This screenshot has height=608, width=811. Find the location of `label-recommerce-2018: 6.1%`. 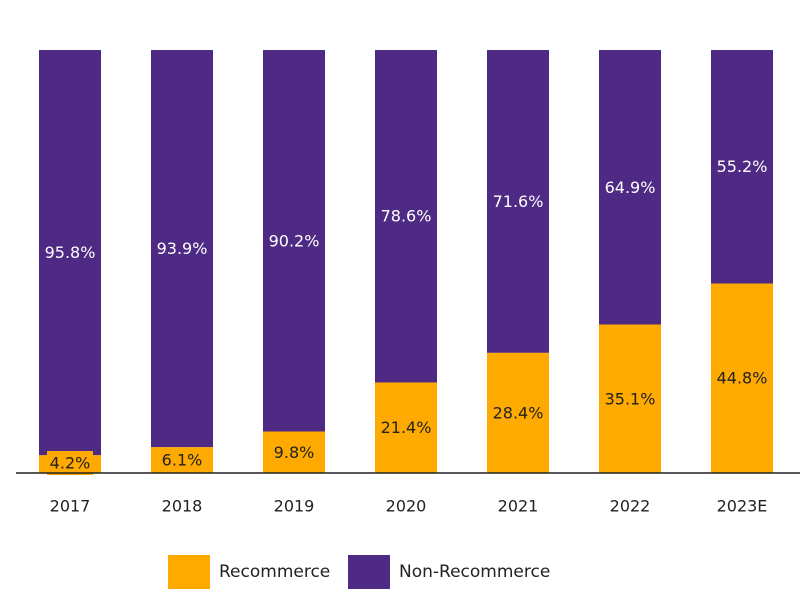

label-recommerce-2018: 6.1% is located at coordinates (182, 460).